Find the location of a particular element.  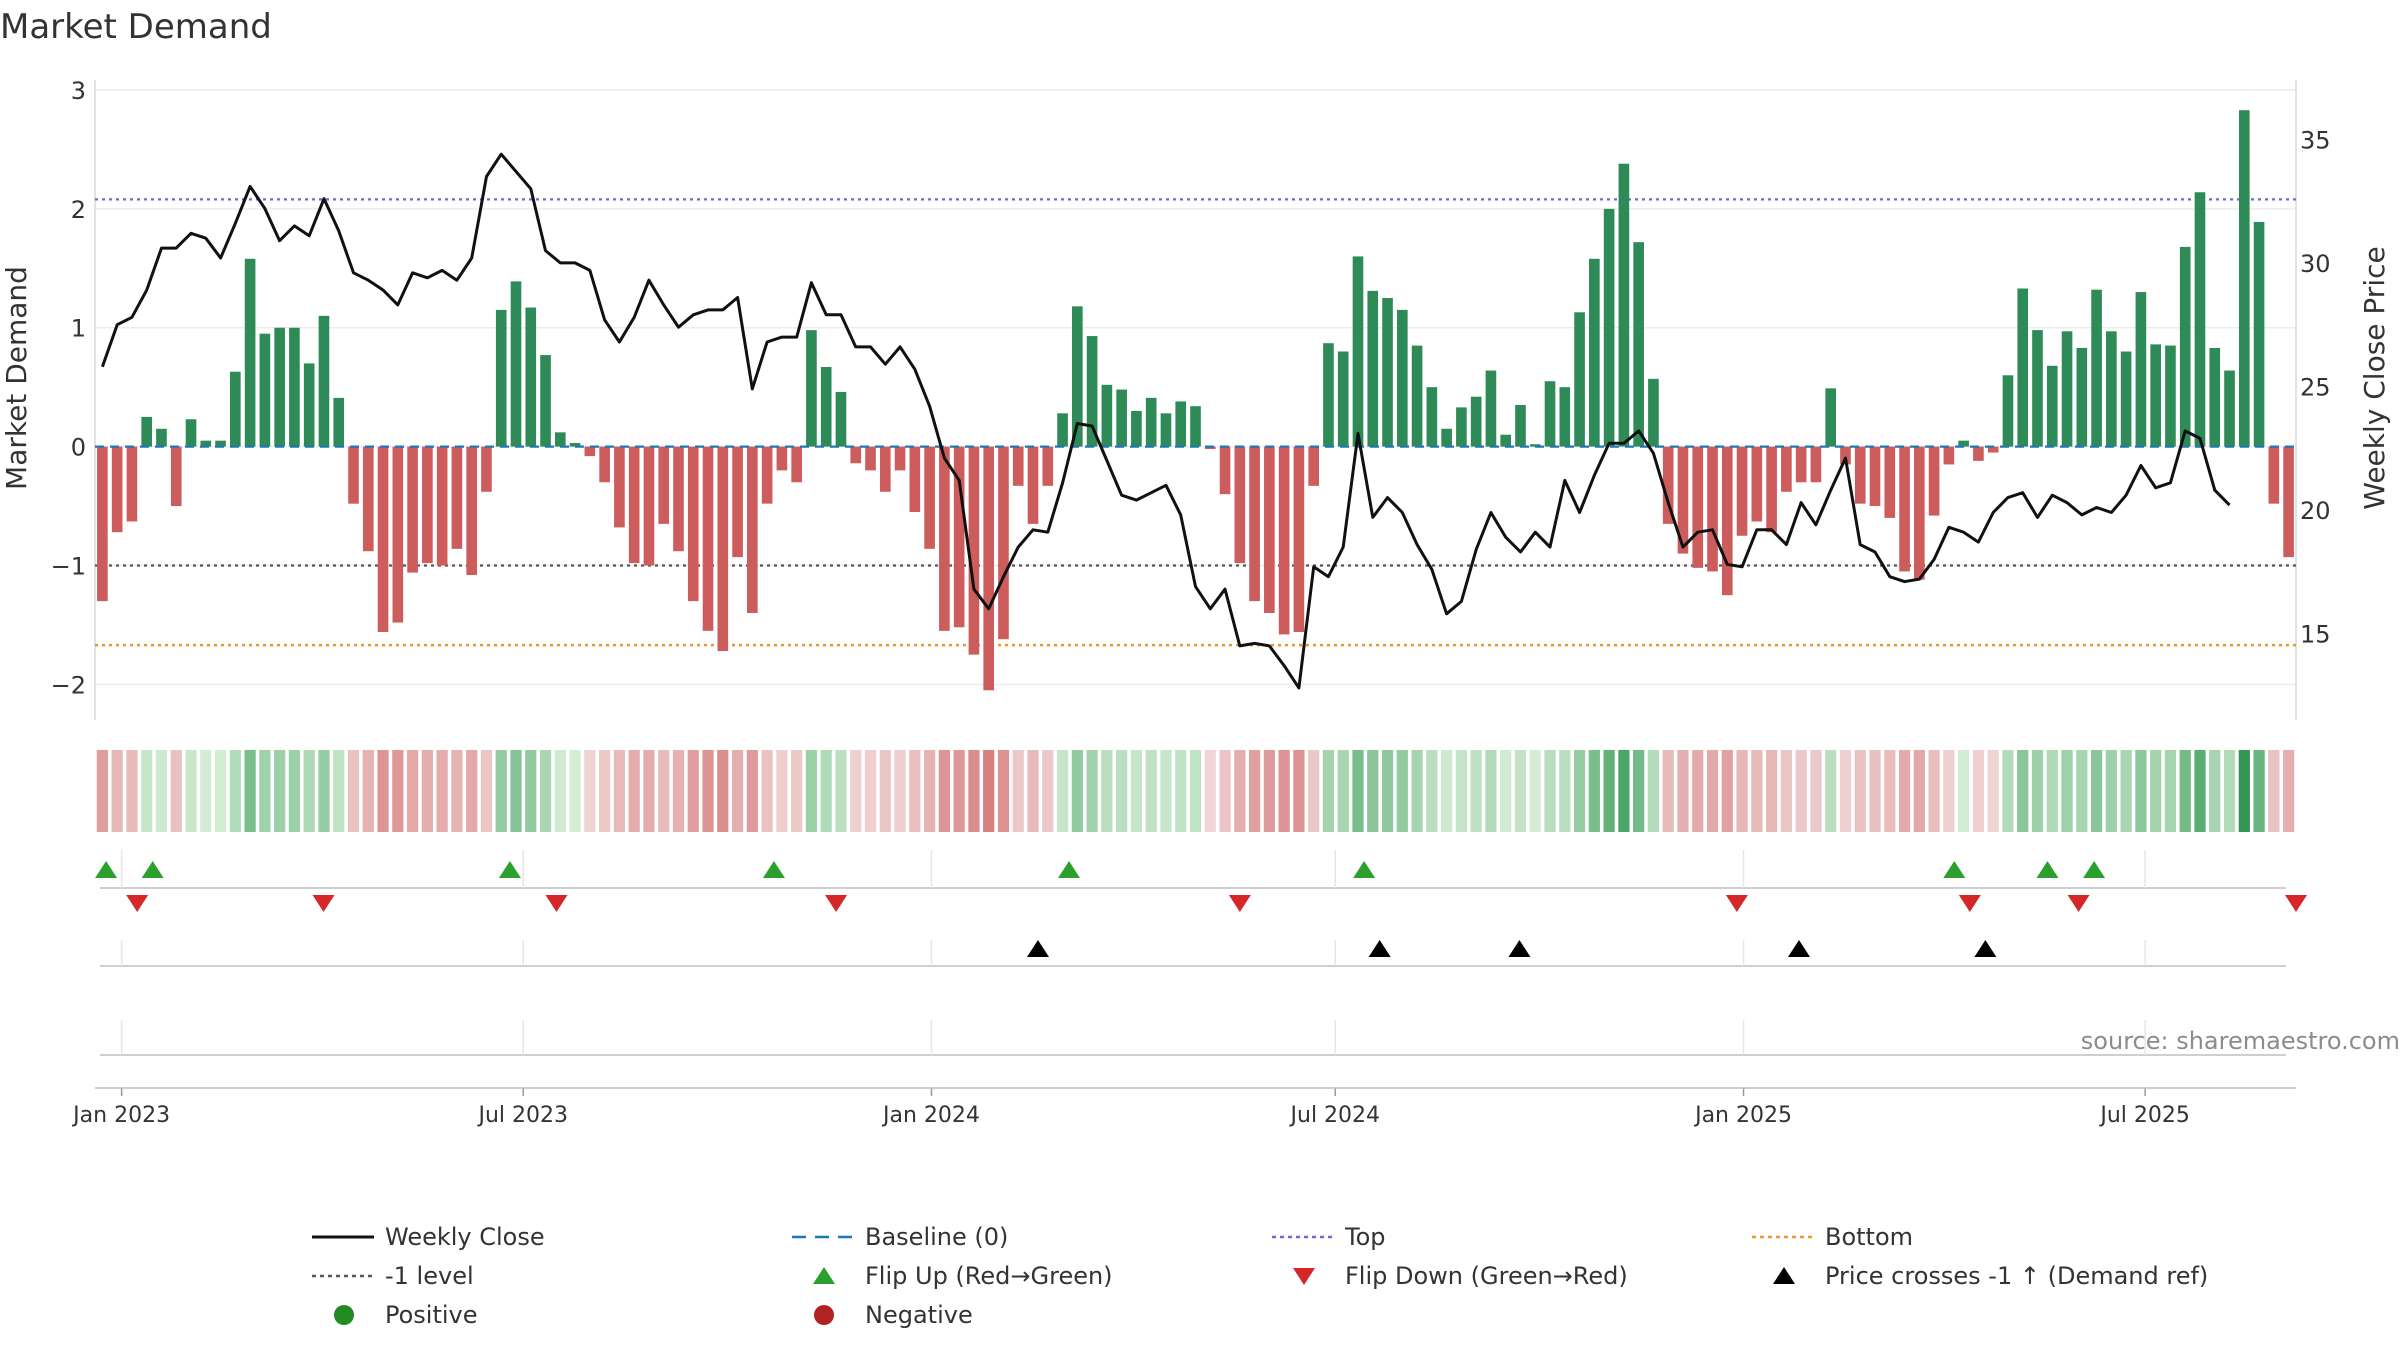

y2-tick-label: 15 is located at coordinates (2315, 635).